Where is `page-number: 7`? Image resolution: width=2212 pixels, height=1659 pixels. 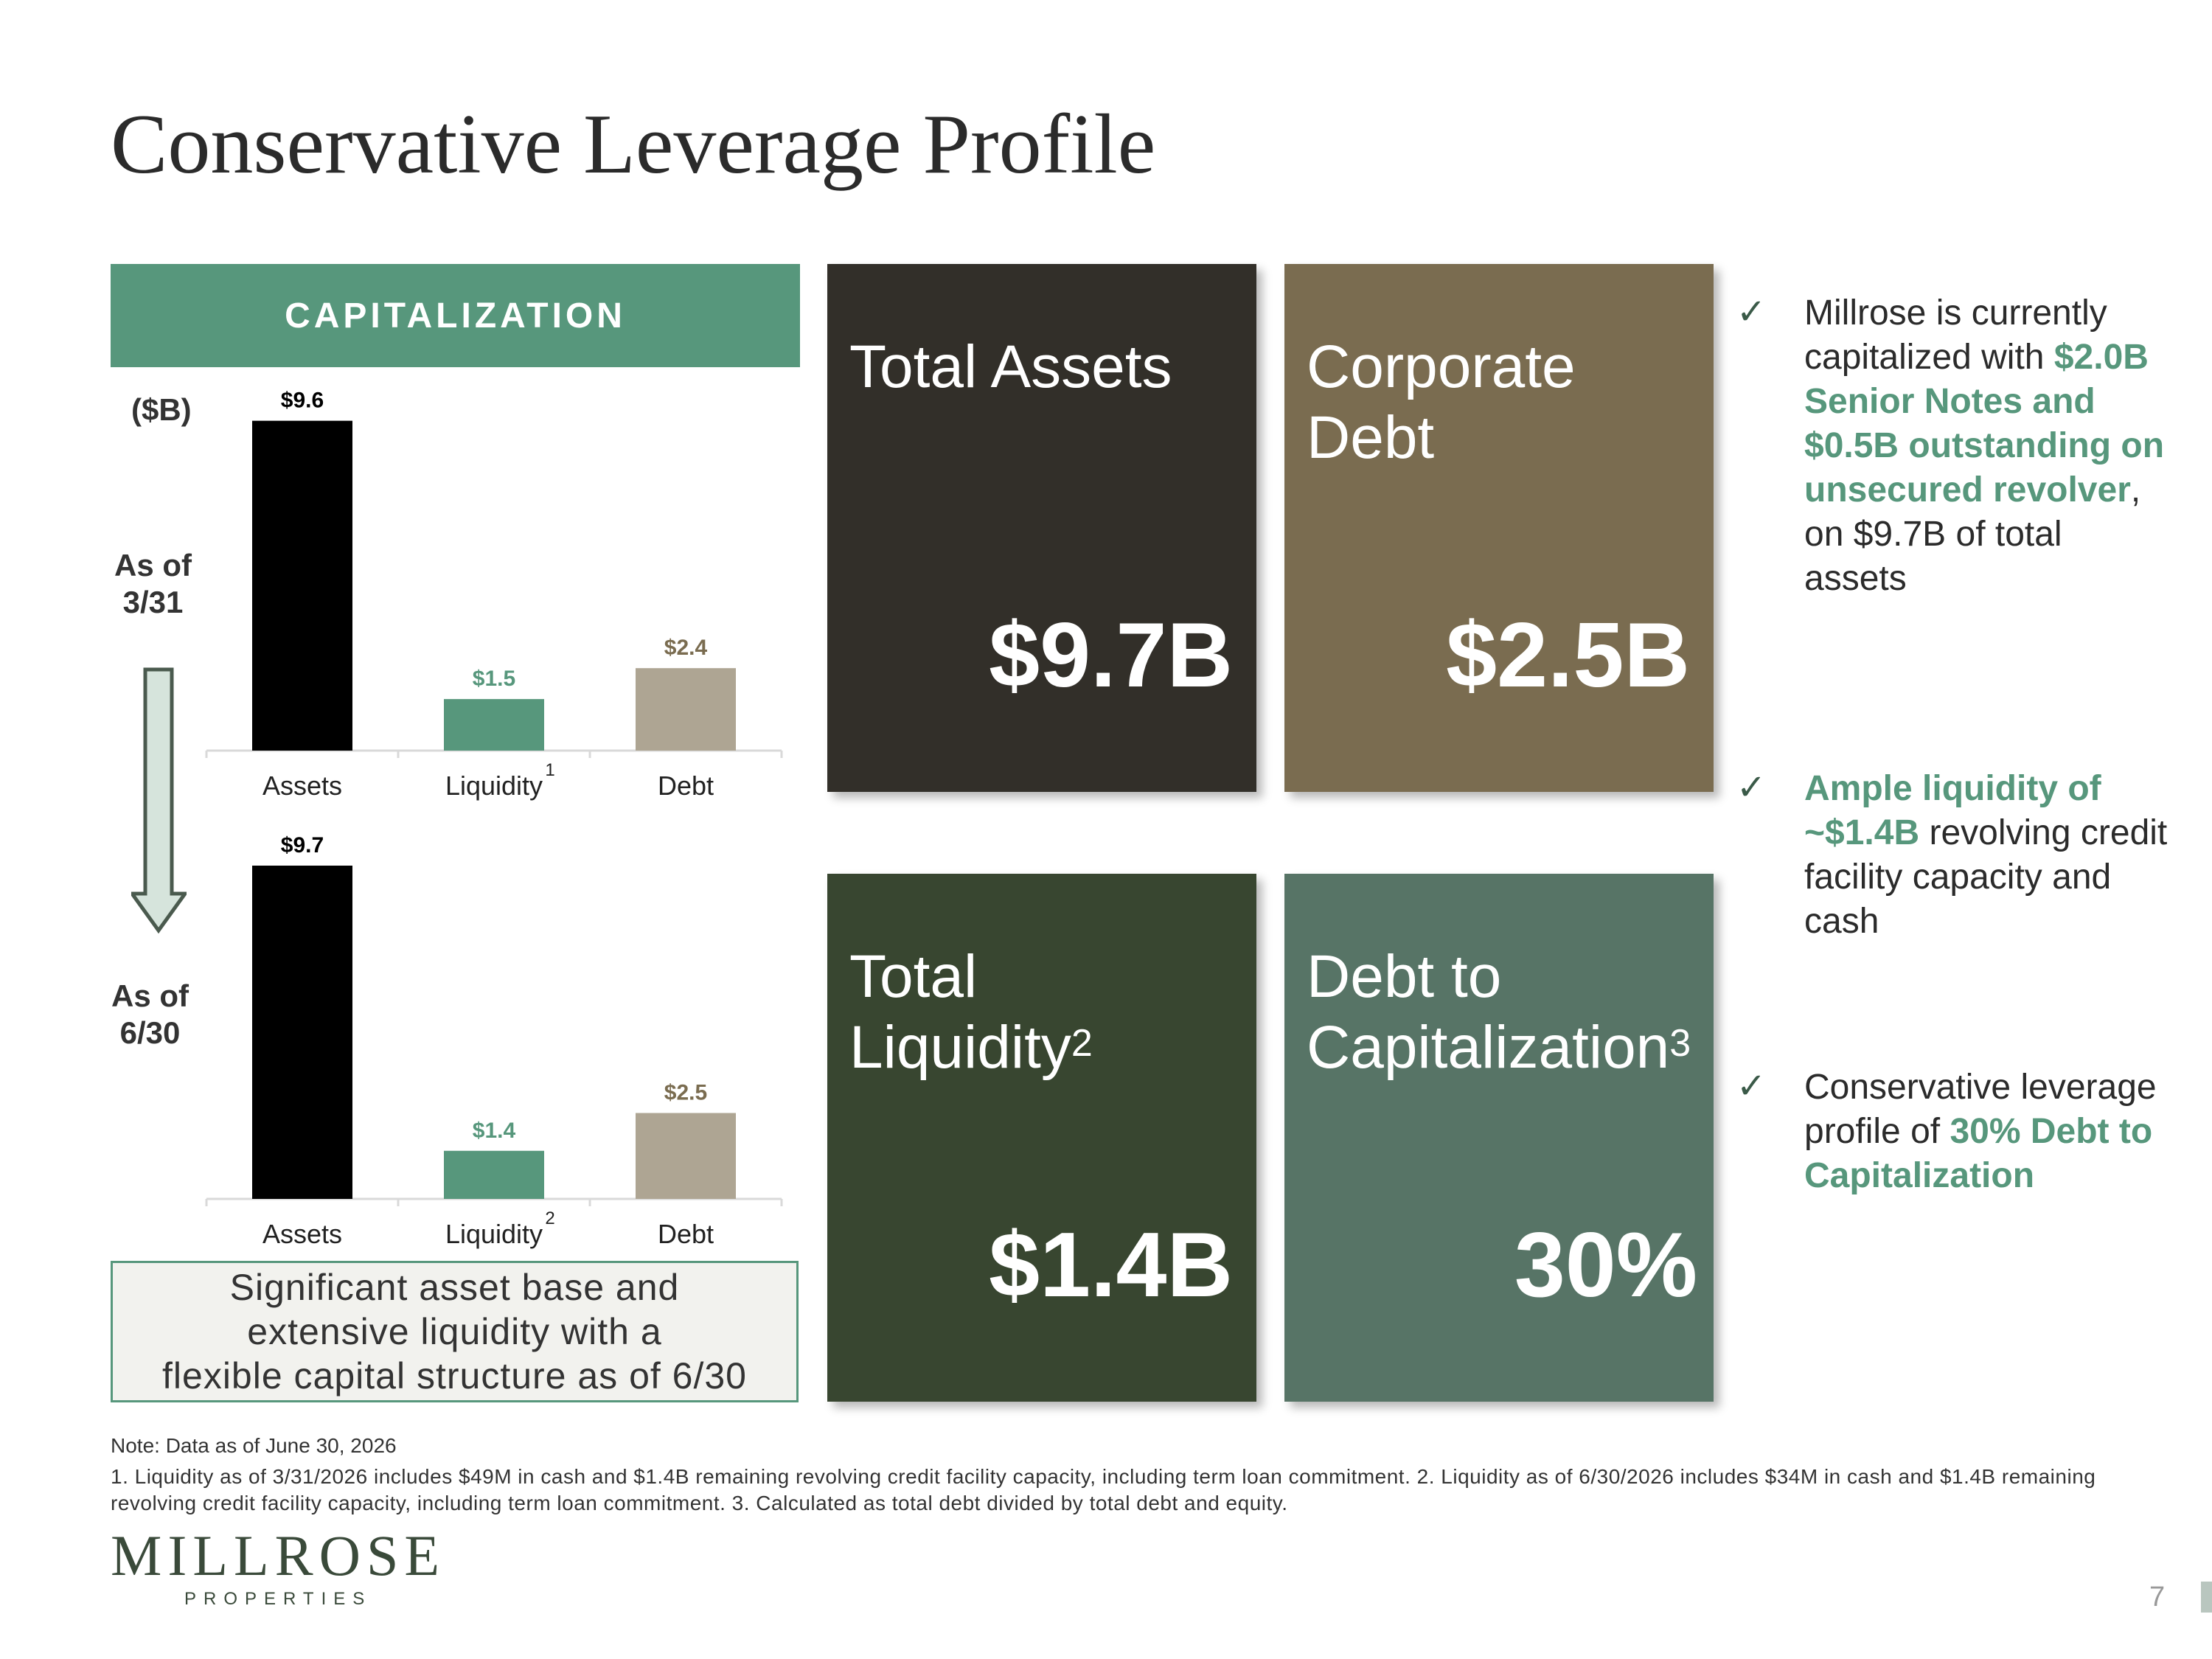 page-number: 7 is located at coordinates (2157, 1597).